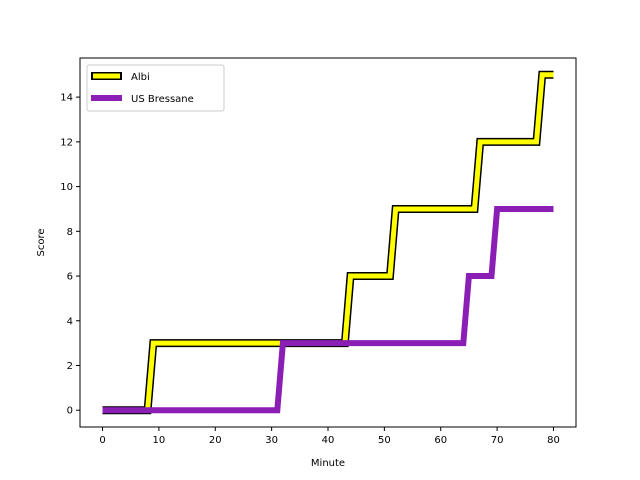 The width and height of the screenshot is (640, 480). I want to click on x-tick-label: 10, so click(159, 440).